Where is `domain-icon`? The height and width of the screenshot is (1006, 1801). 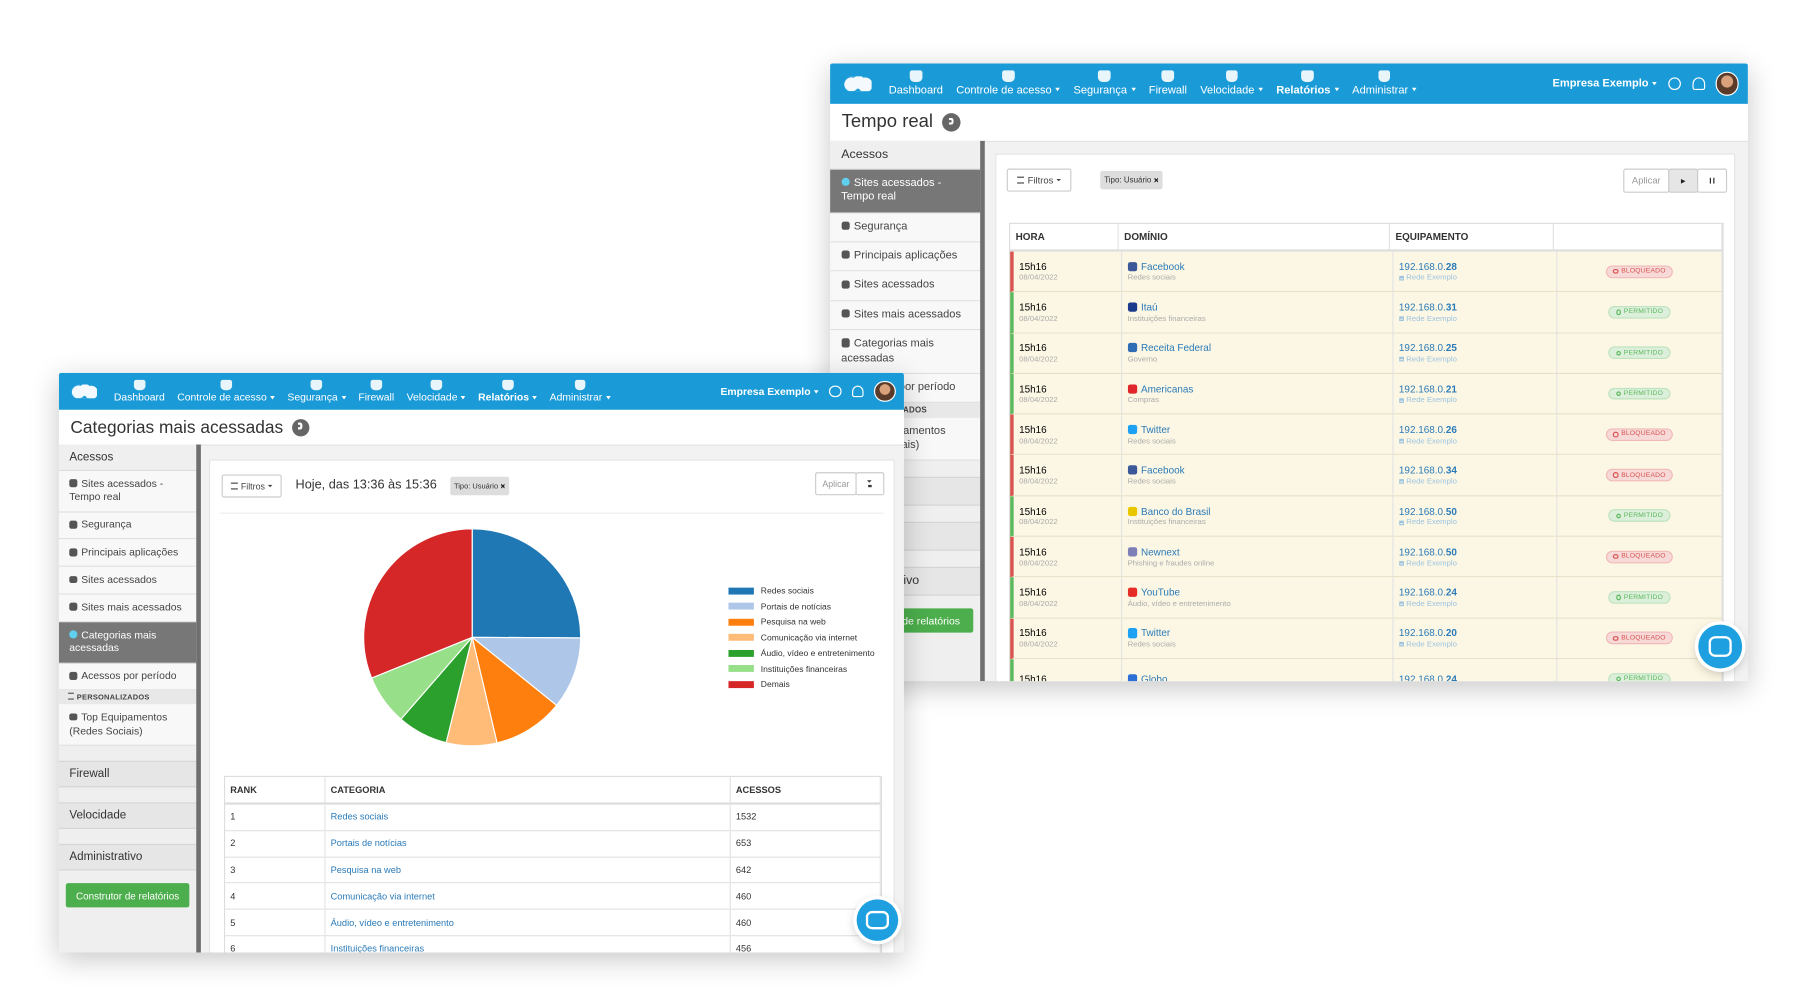
domain-icon is located at coordinates (1132, 511).